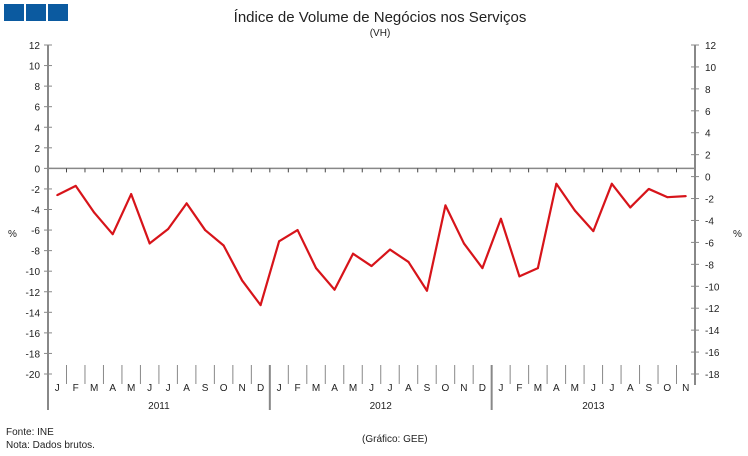 The image size is (748, 456). Describe the element at coordinates (737, 234) in the screenshot. I see `y-axis-label-right: %` at that location.